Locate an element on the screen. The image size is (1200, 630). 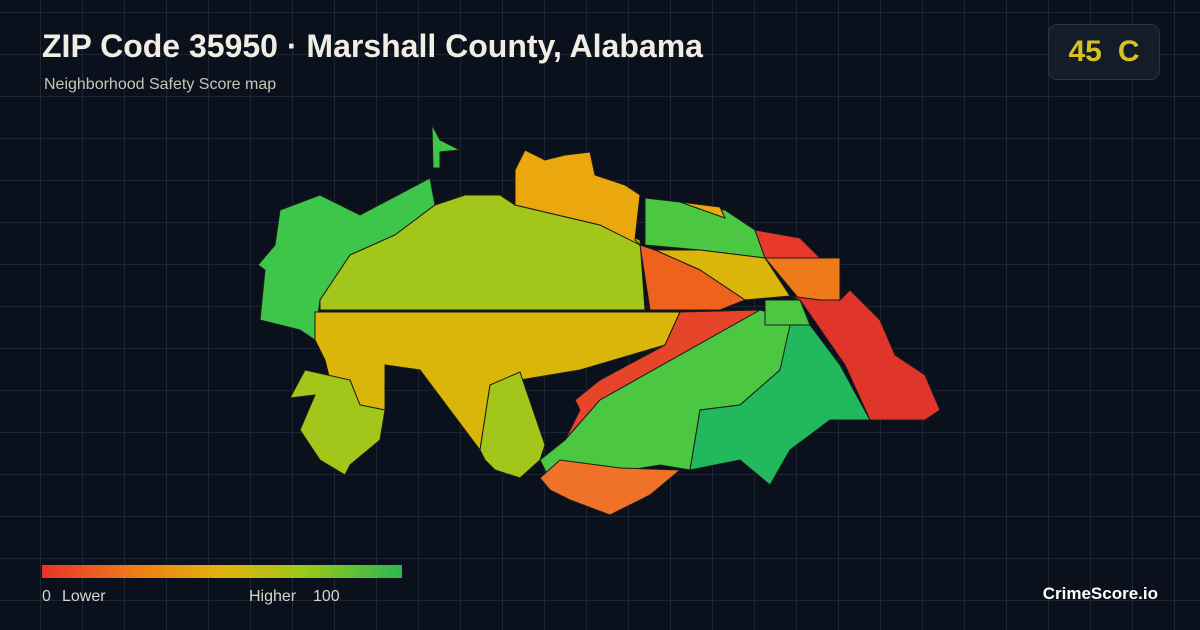
legend-max: 100 is located at coordinates (326, 596).